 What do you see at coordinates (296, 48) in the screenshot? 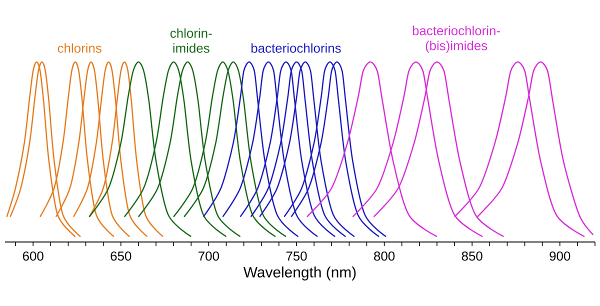
I see `series-label: bacteriochlorins` at bounding box center [296, 48].